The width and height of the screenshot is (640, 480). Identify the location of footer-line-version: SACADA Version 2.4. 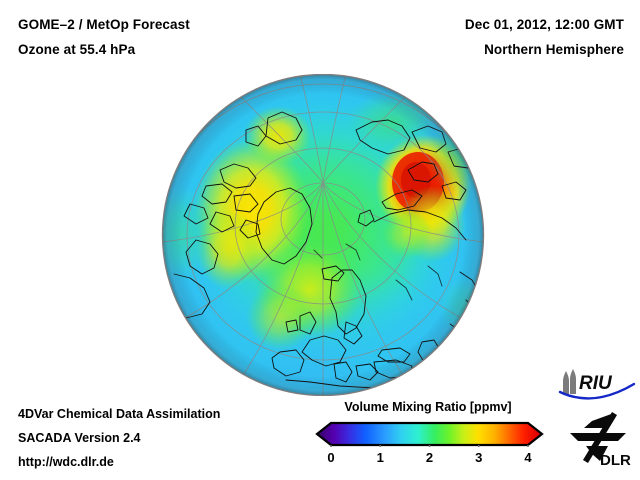
(79, 438).